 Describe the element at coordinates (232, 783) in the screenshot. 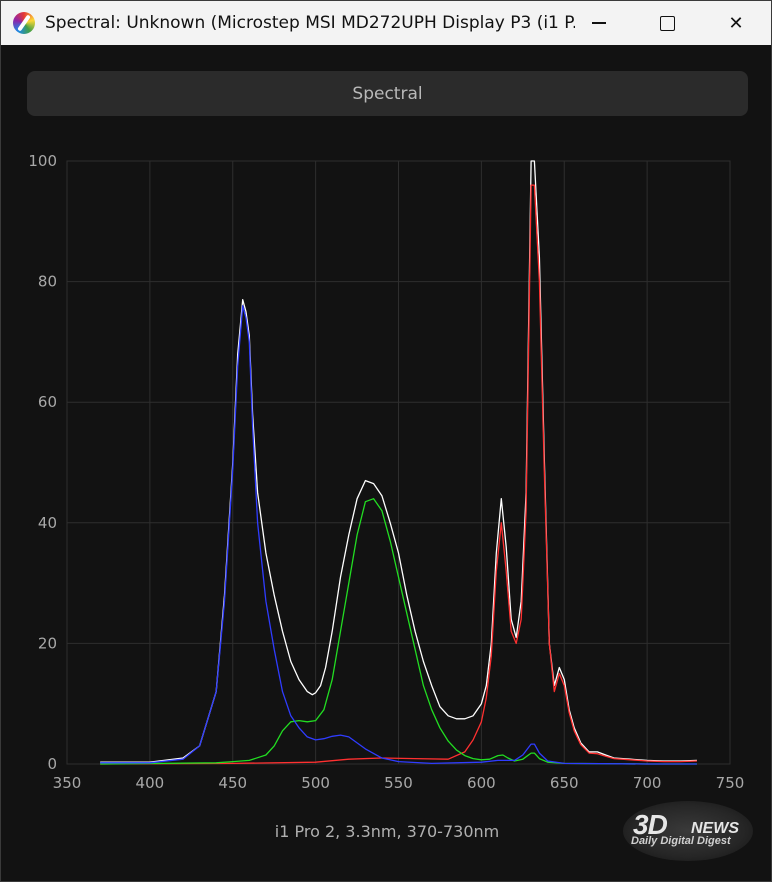

I see `x-tick-label: 450` at that location.